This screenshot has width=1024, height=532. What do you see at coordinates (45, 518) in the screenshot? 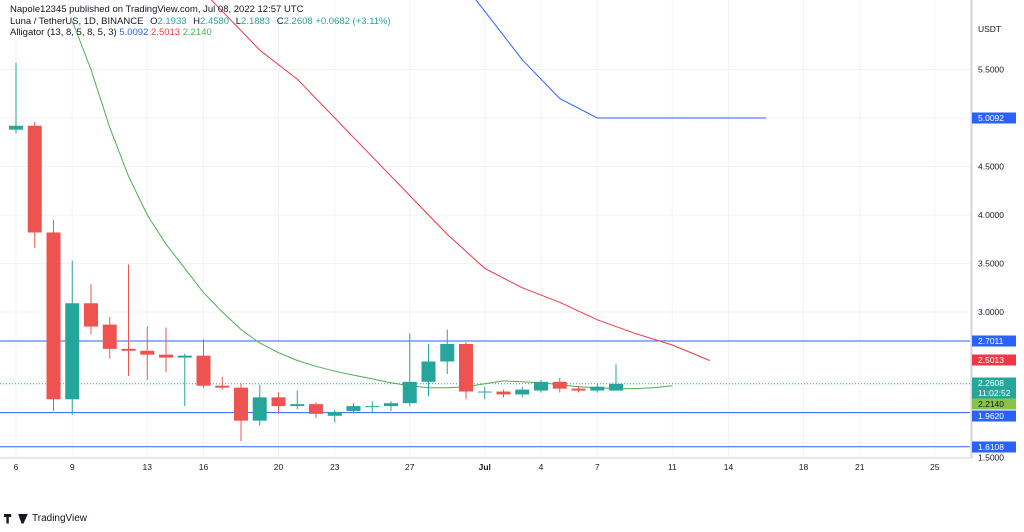
I see `footer: TradingView` at bounding box center [45, 518].